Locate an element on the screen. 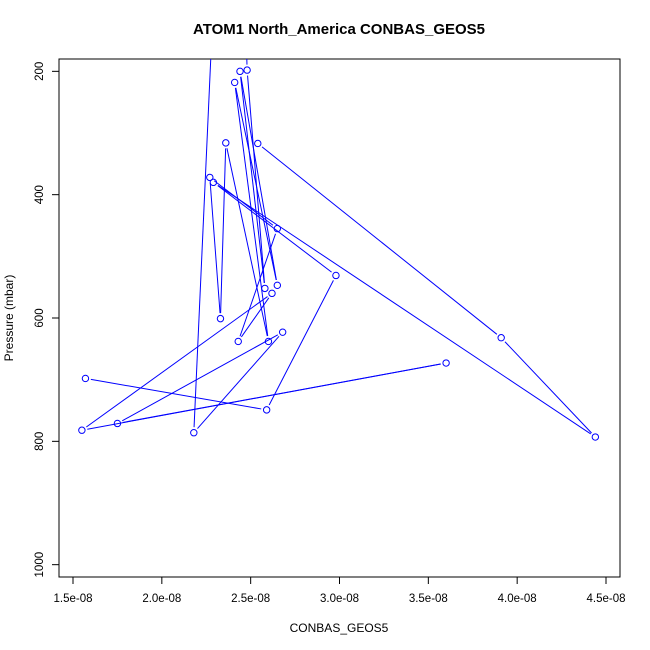 Image resolution: width=650 pixels, height=650 pixels. x-tick-label: 2.5e-08 is located at coordinates (250, 599).